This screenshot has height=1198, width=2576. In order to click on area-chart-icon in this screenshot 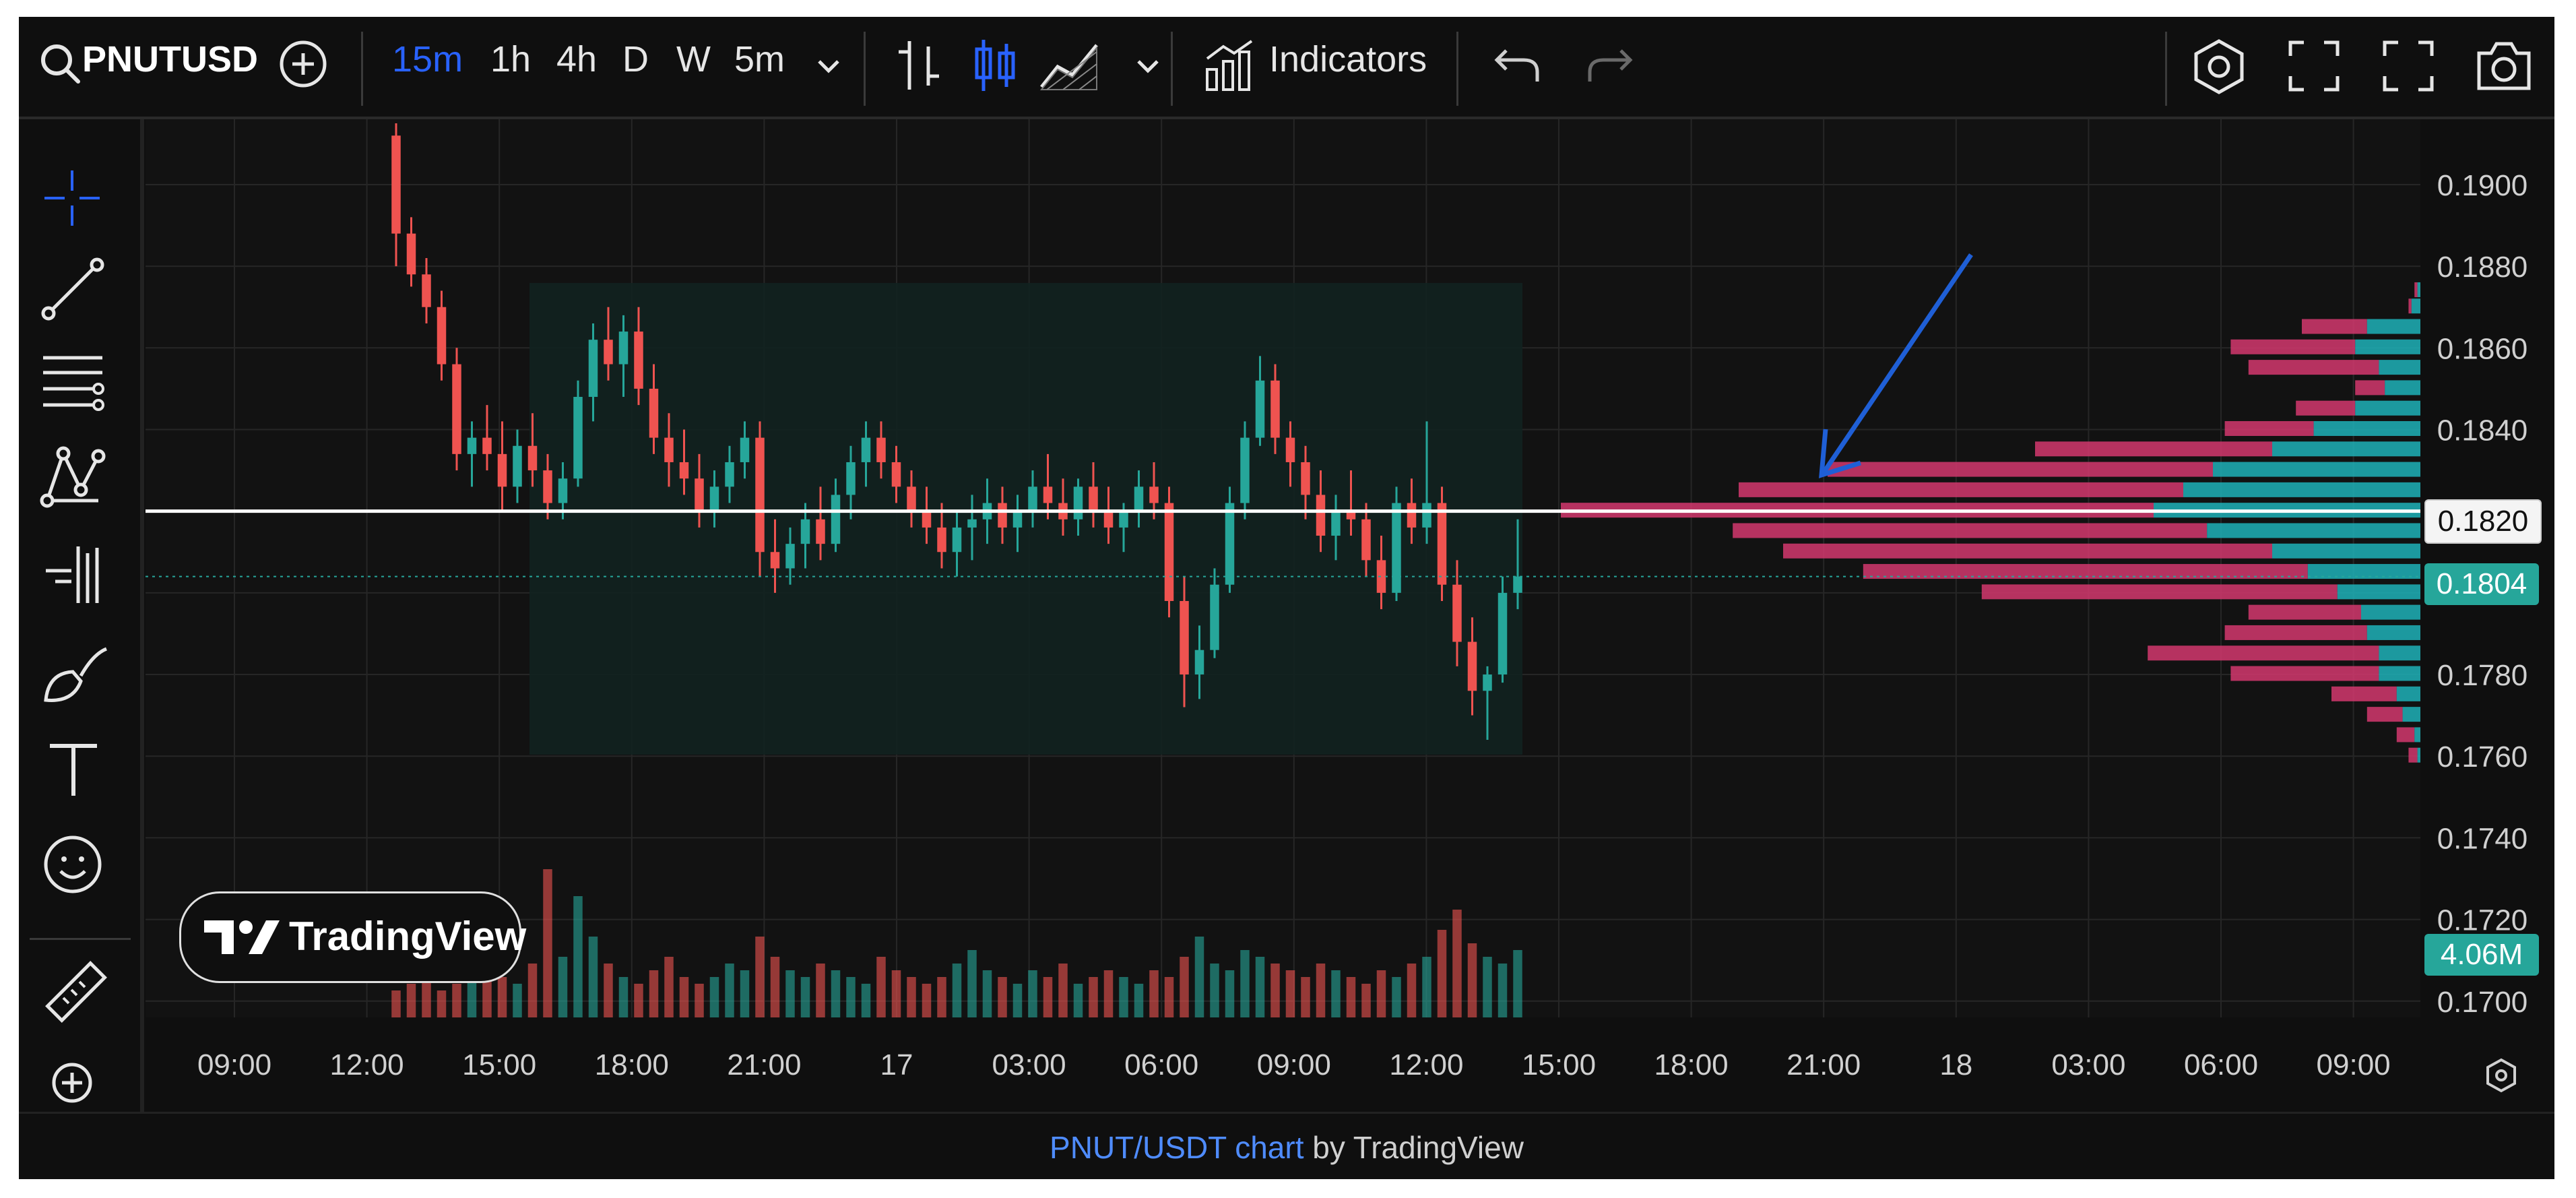, I will do `click(1070, 67)`.